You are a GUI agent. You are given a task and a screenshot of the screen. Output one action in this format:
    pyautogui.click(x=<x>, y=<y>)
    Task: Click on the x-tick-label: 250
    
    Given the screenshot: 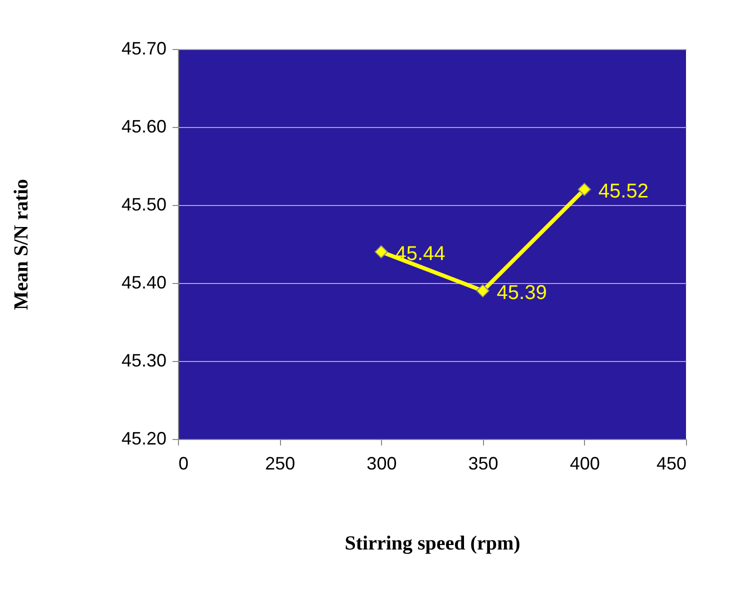 What is the action you would take?
    pyautogui.click(x=280, y=464)
    